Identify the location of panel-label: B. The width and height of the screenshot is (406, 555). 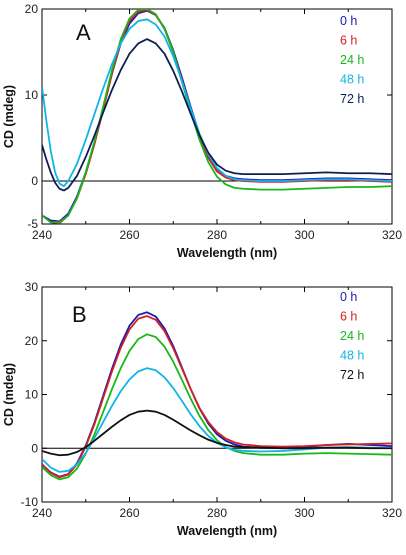
(79, 314).